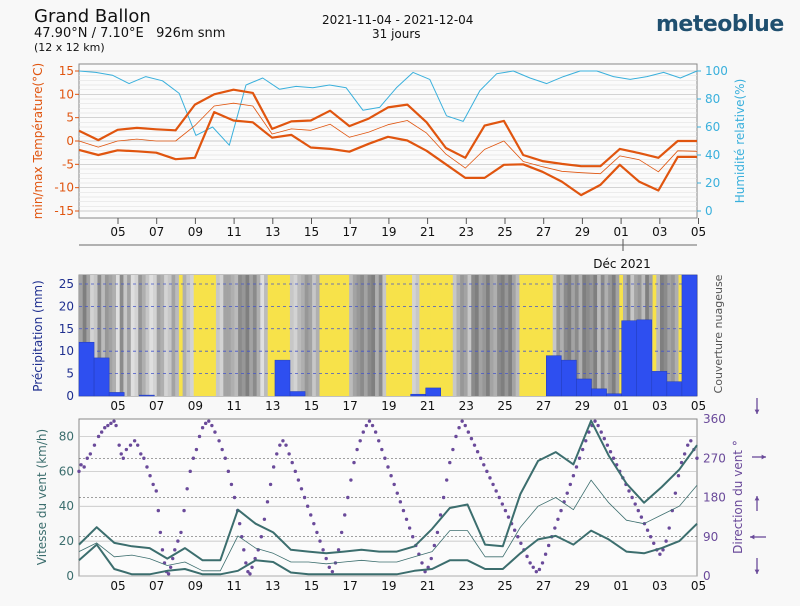 The image size is (800, 606). Describe the element at coordinates (350, 406) in the screenshot. I see `precipitation-date-tick-label: 17` at that location.